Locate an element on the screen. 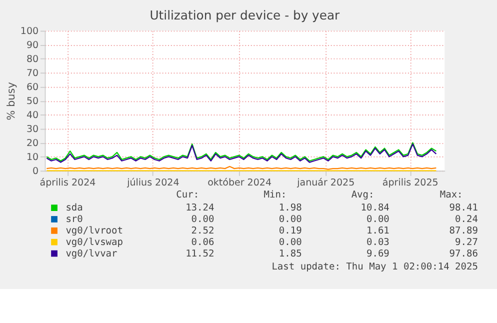 The image size is (497, 323). text: 10.84 is located at coordinates (375, 208).